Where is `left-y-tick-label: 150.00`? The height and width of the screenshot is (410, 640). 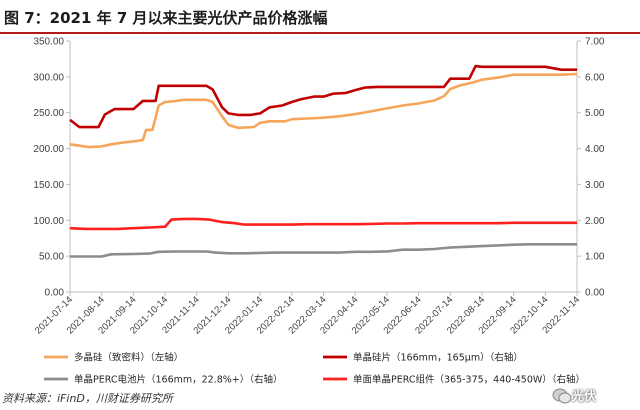
left-y-tick-label: 150.00 is located at coordinates (48, 185).